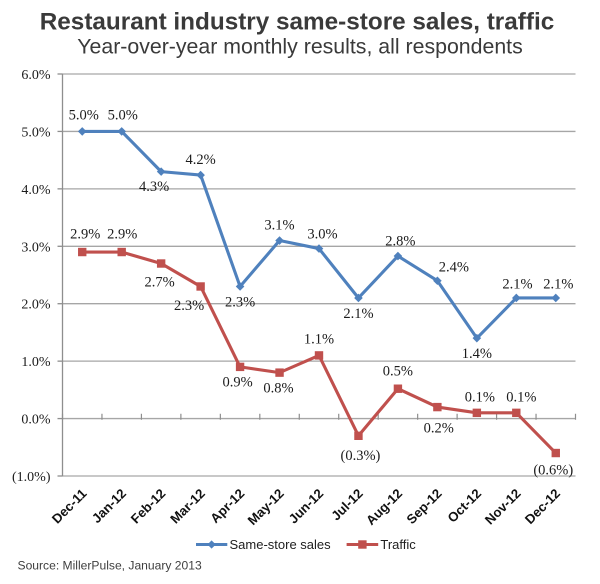 Image resolution: width=600 pixels, height=584 pixels. What do you see at coordinates (237, 383) in the screenshot?
I see `svg-text: 0.9%` at bounding box center [237, 383].